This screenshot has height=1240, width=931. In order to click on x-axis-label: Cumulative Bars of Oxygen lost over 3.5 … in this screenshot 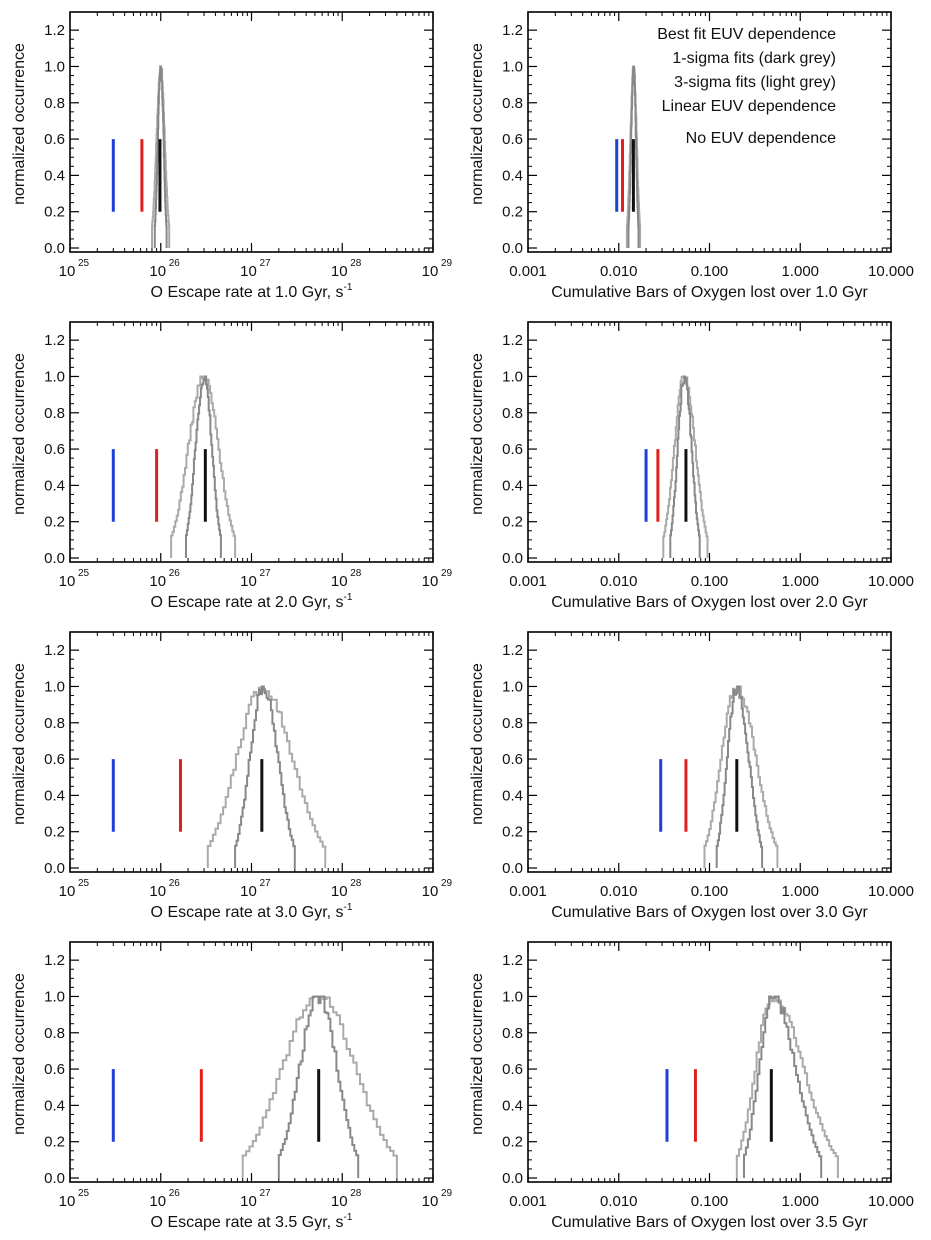, I will do `click(709, 1222)`.